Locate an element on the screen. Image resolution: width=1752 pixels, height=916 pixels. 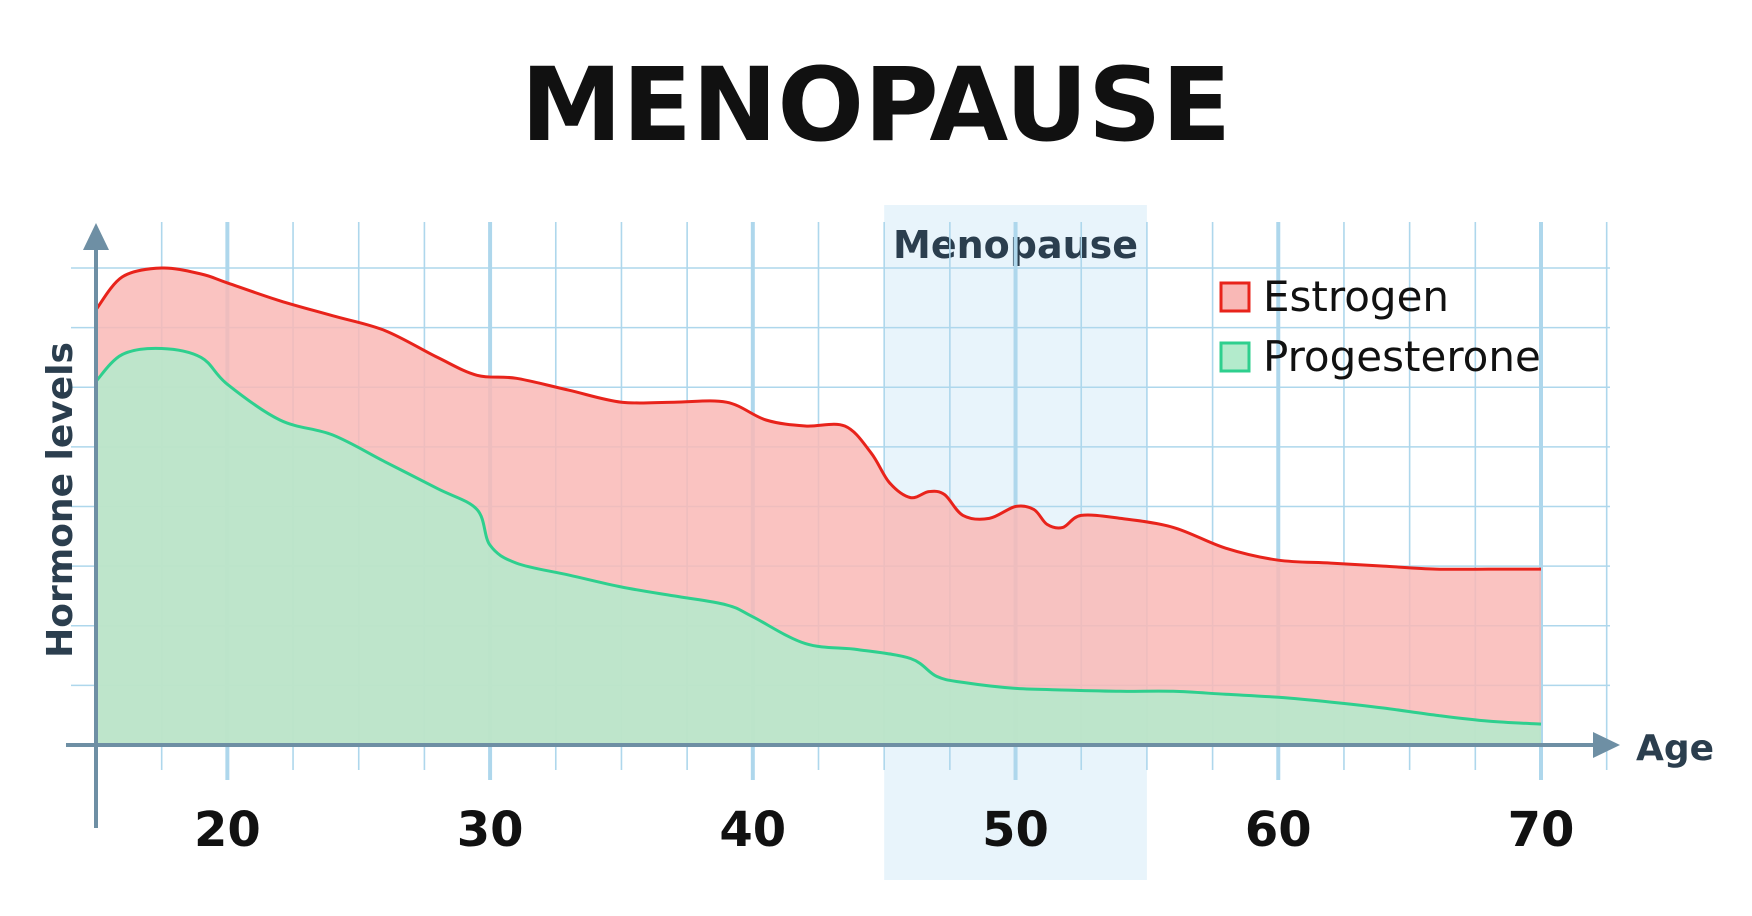
x-tick-label: 20 is located at coordinates (227, 830).